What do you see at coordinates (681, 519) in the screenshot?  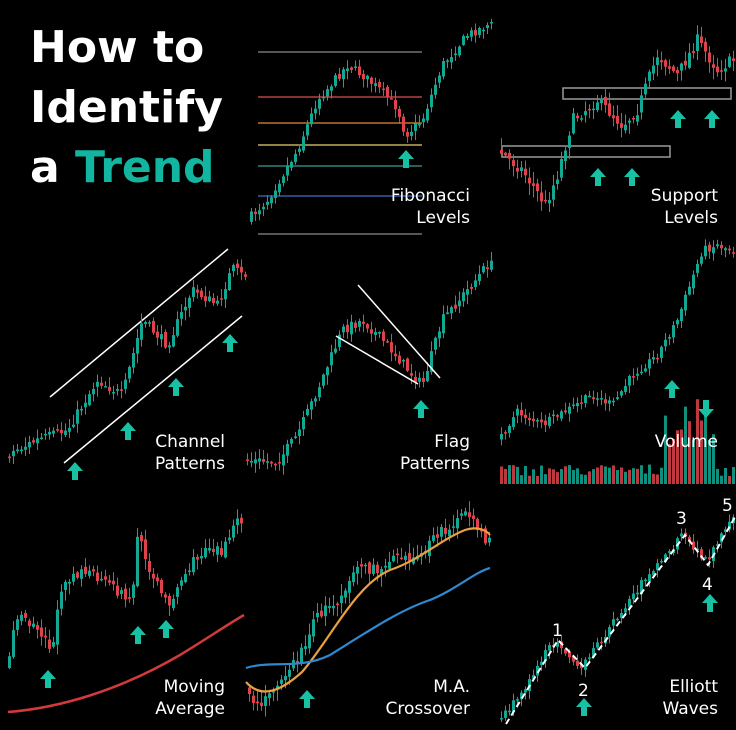 I see `wave-label-3: 3` at bounding box center [681, 519].